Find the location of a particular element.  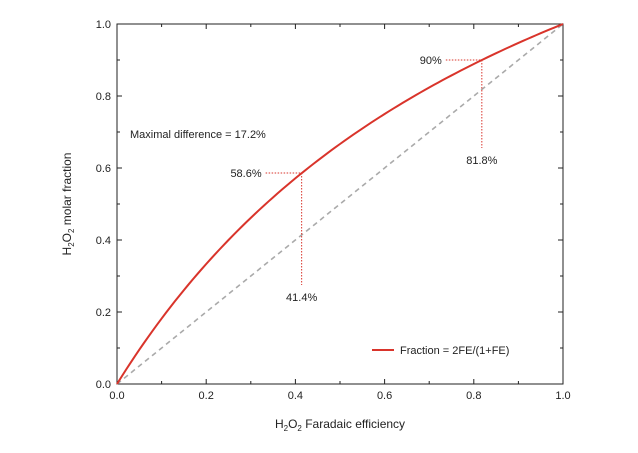

marker-y-label: 58.6% is located at coordinates (245, 174).